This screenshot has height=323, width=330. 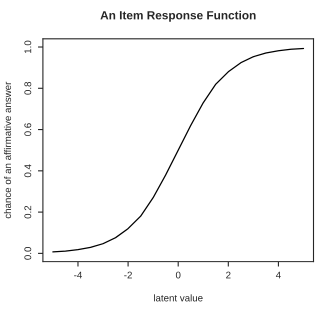 What do you see at coordinates (28, 88) in the screenshot?
I see `y-tick-label: 0.8` at bounding box center [28, 88].